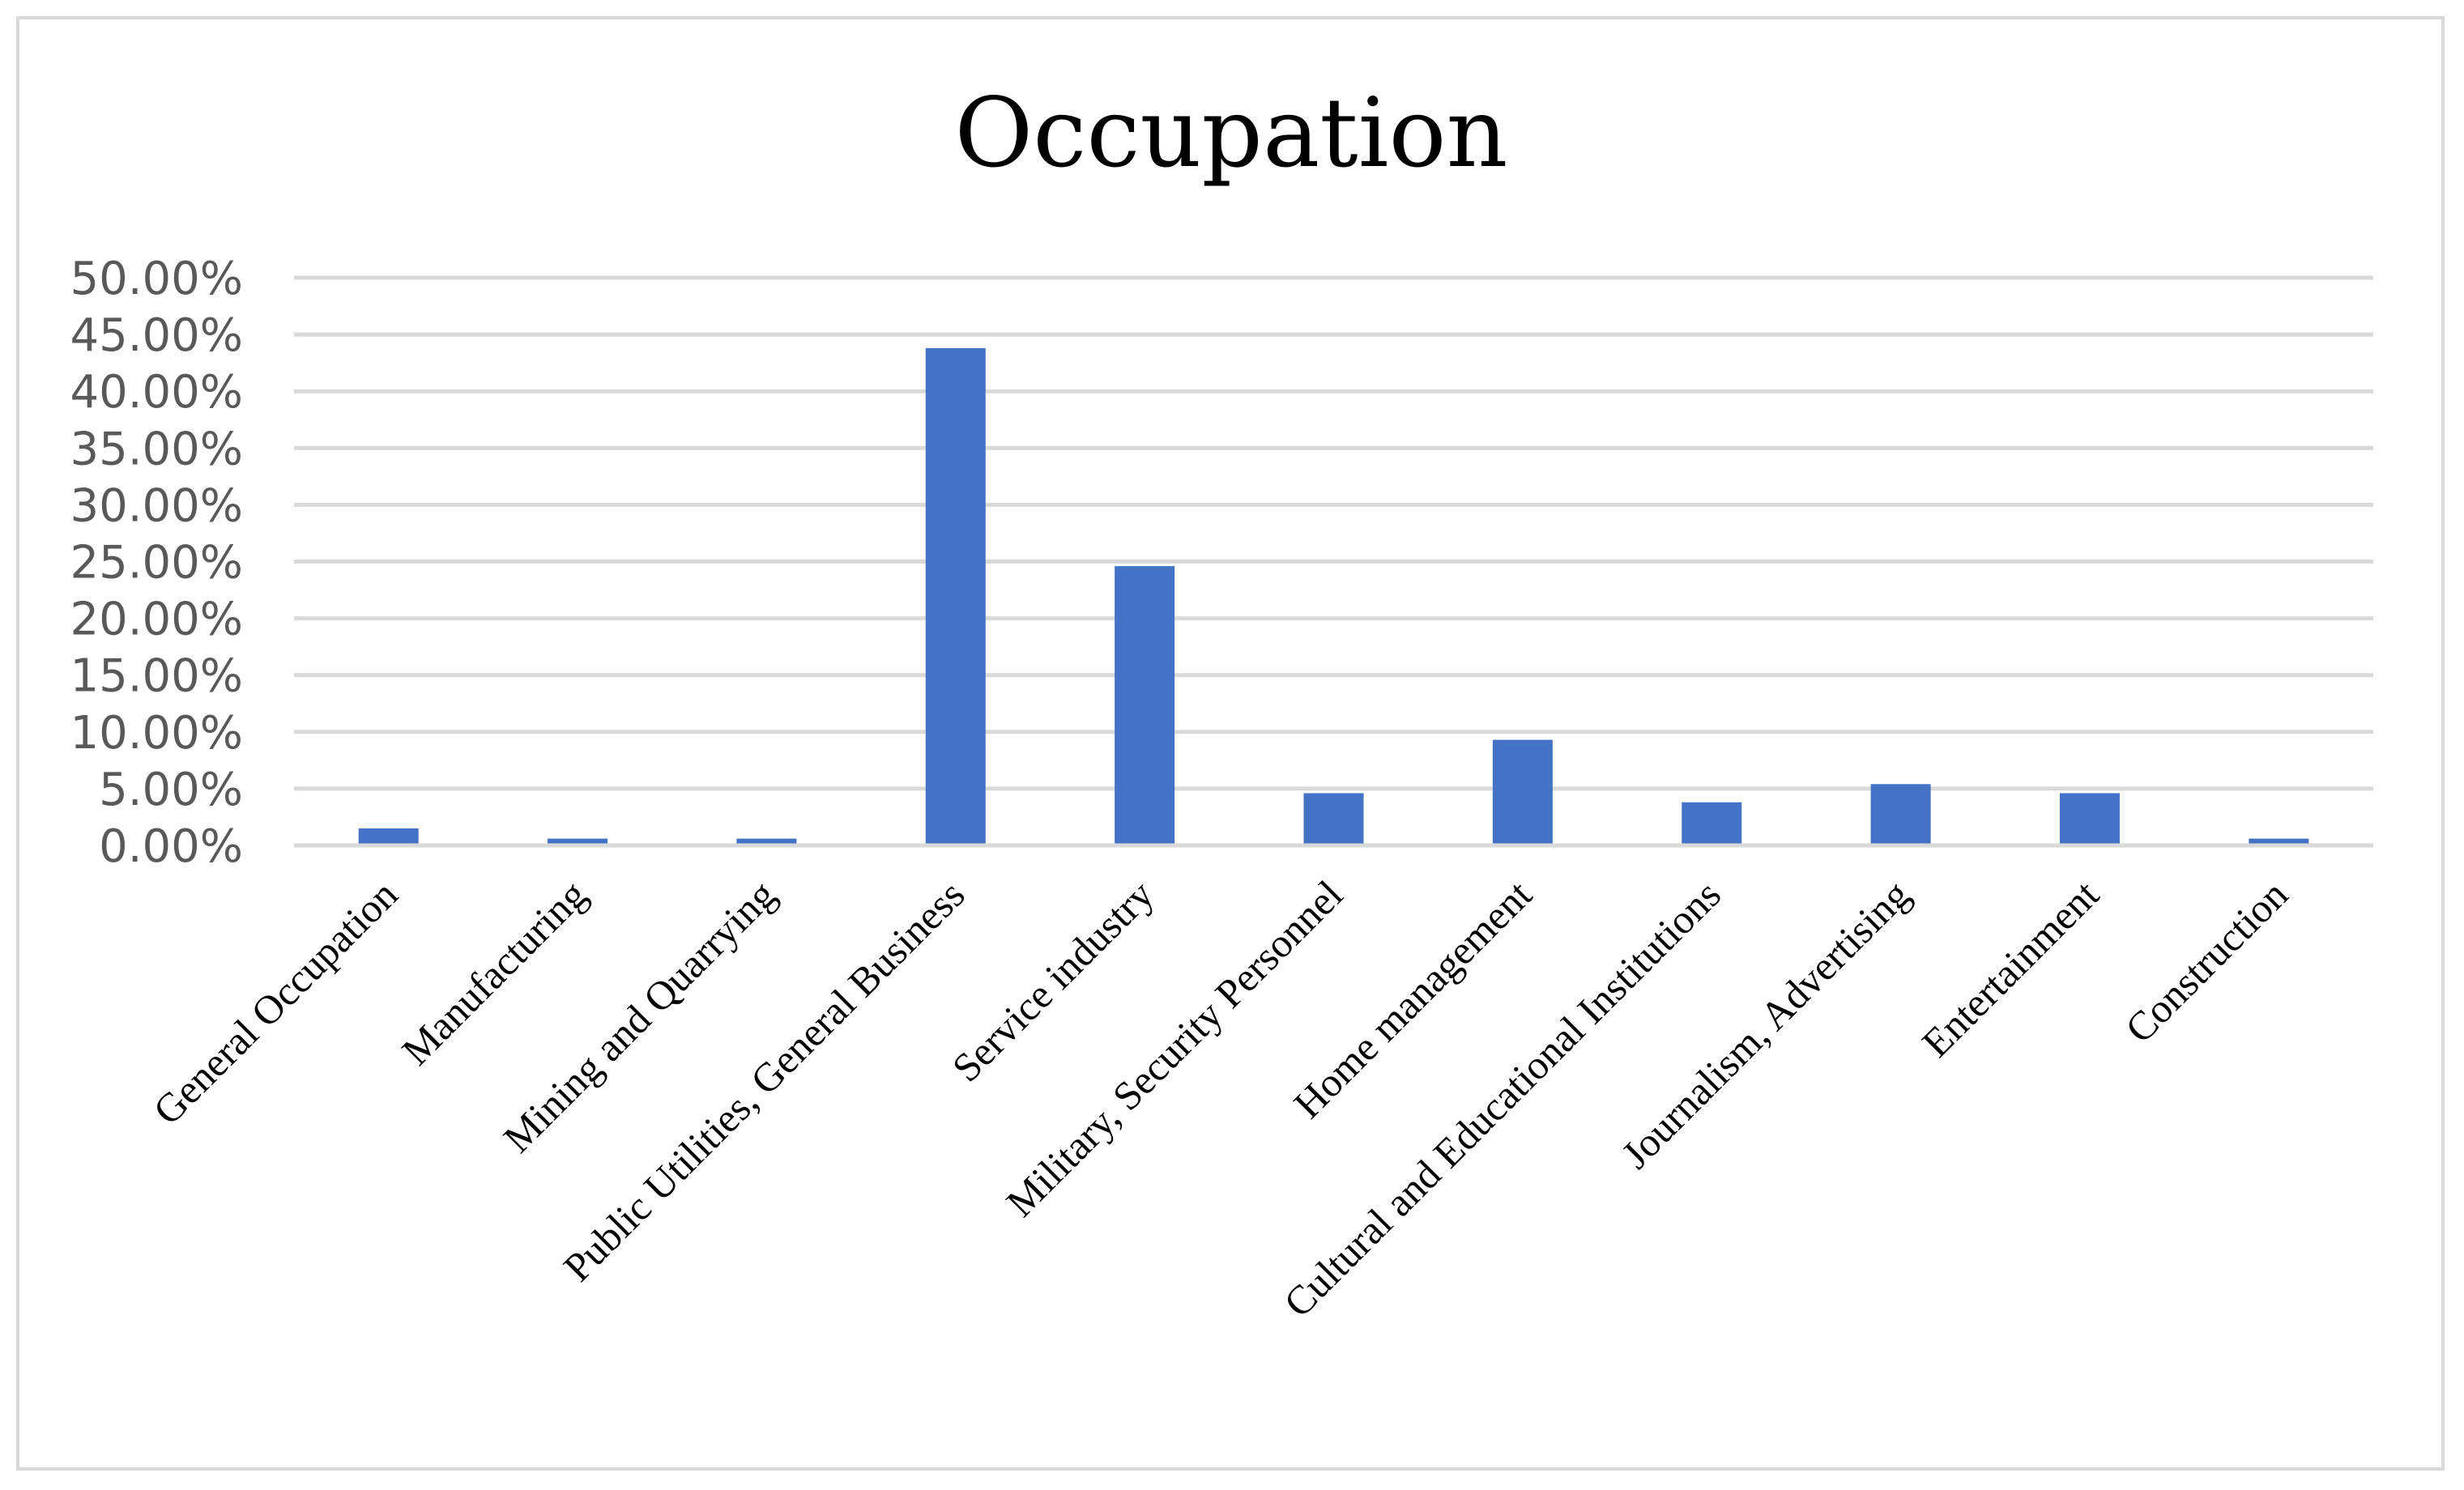 Image resolution: width=2464 pixels, height=1490 pixels. I want to click on y-tick-label: 5.00%, so click(171, 790).